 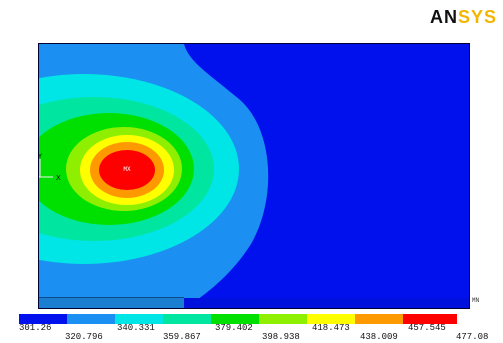 What do you see at coordinates (111, 297) in the screenshot?
I see `bottom-strip-line` at bounding box center [111, 297].